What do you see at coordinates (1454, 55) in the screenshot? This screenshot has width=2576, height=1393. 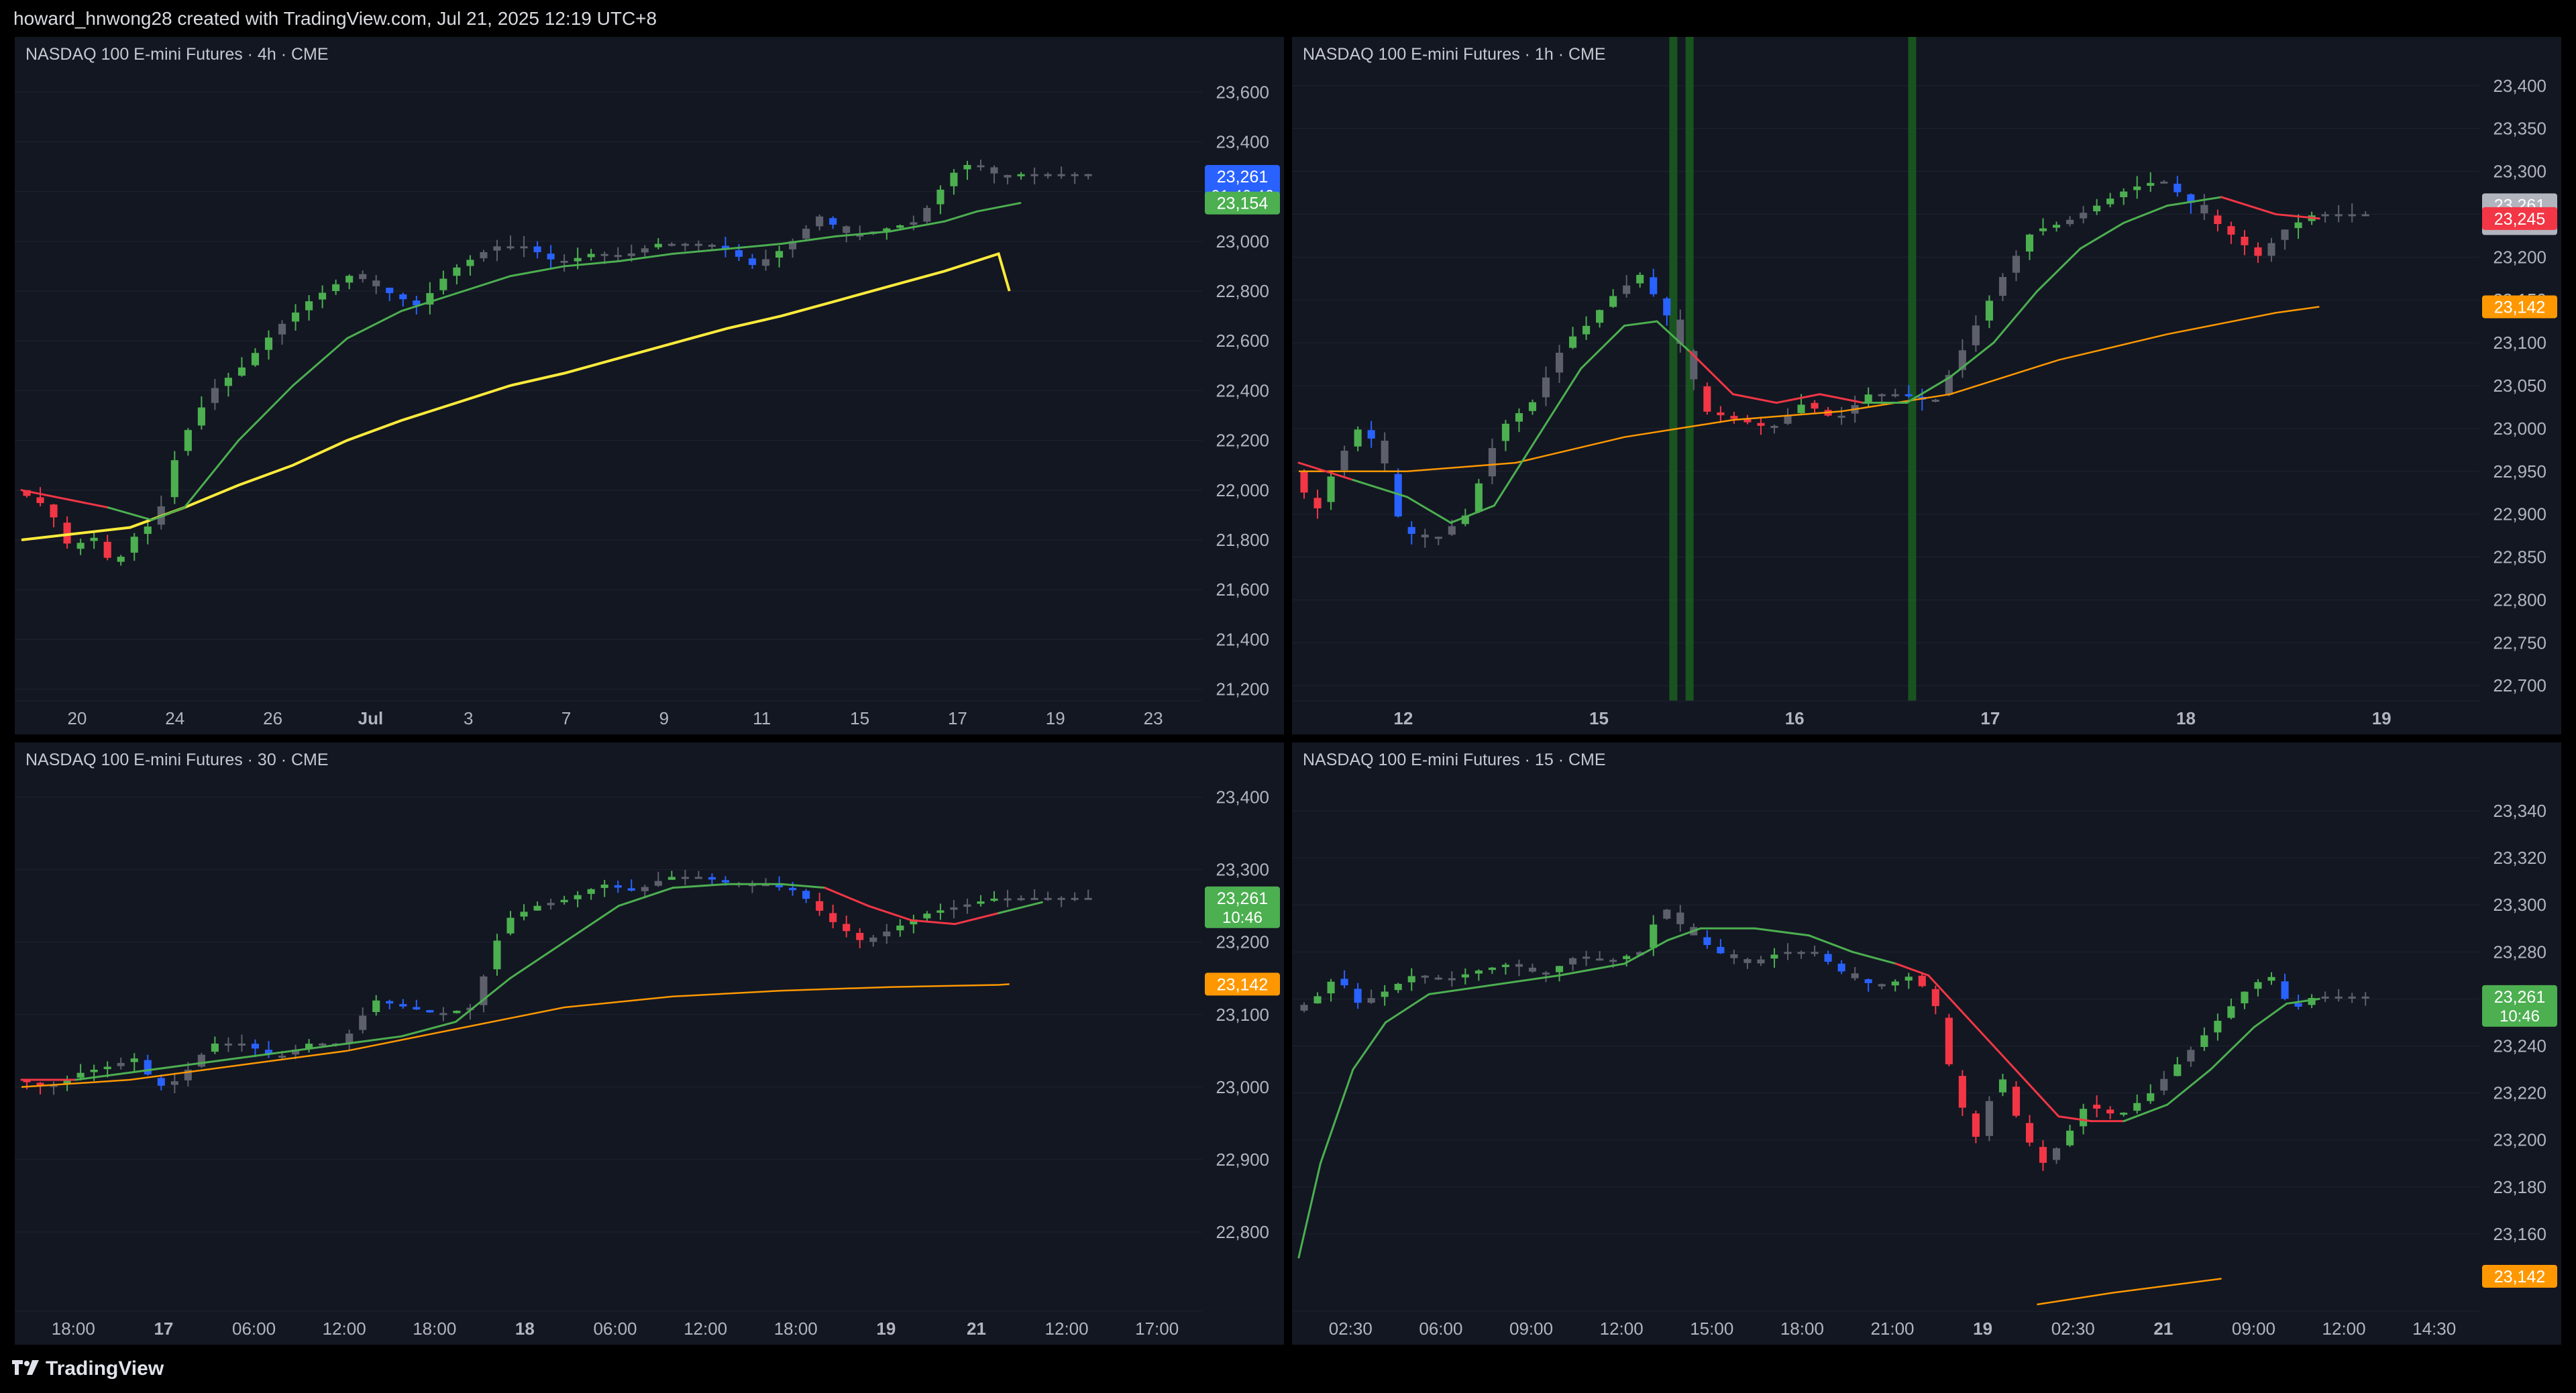 I see `chart-title-1h: NASDAQ 100 E-mini Futures · 1h · CME` at bounding box center [1454, 55].